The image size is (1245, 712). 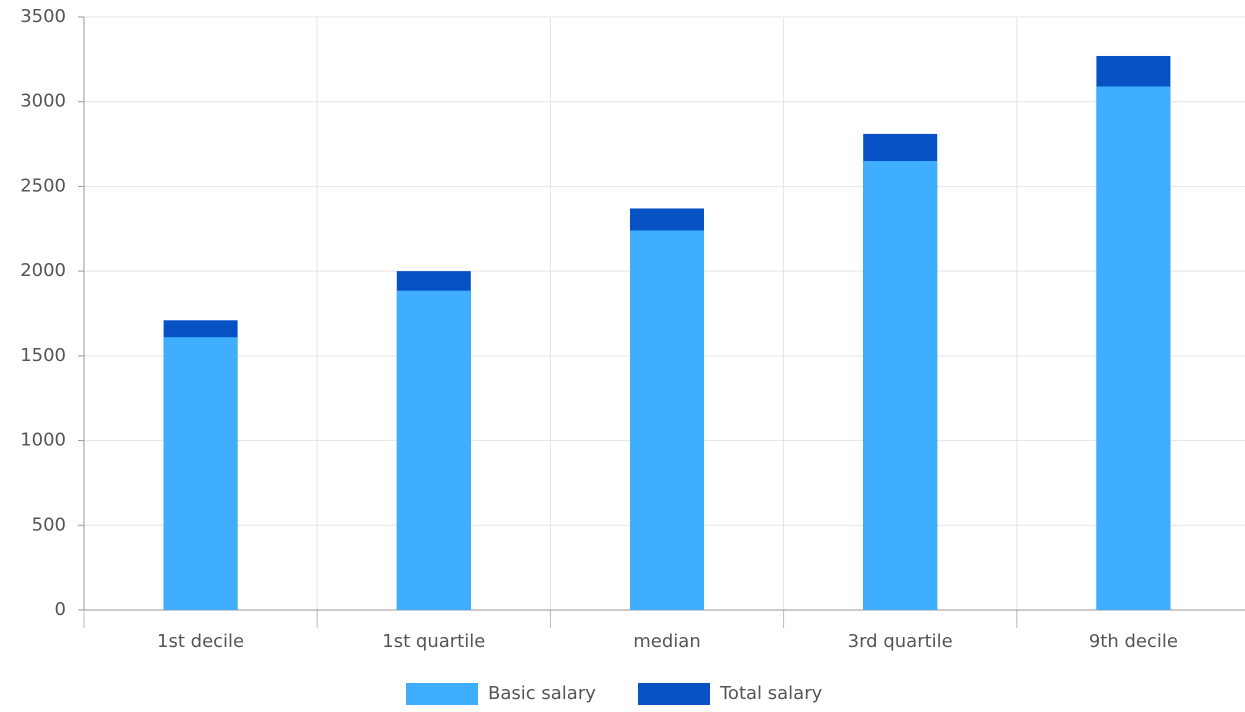 What do you see at coordinates (49, 524) in the screenshot?
I see `y-tick-label: 500` at bounding box center [49, 524].